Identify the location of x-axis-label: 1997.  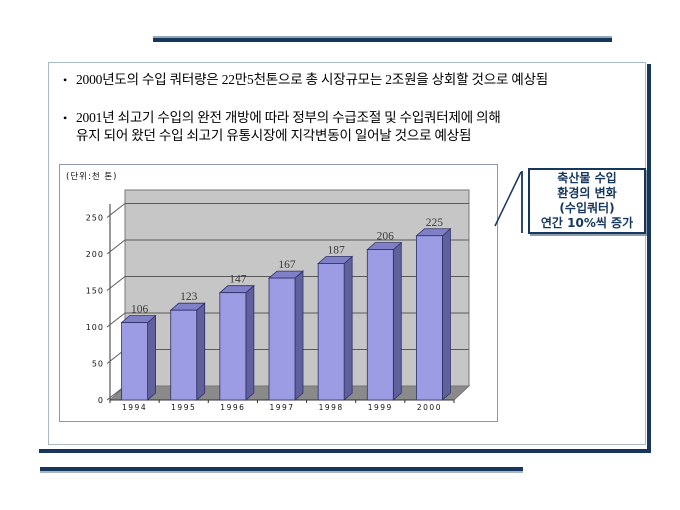
(281, 407).